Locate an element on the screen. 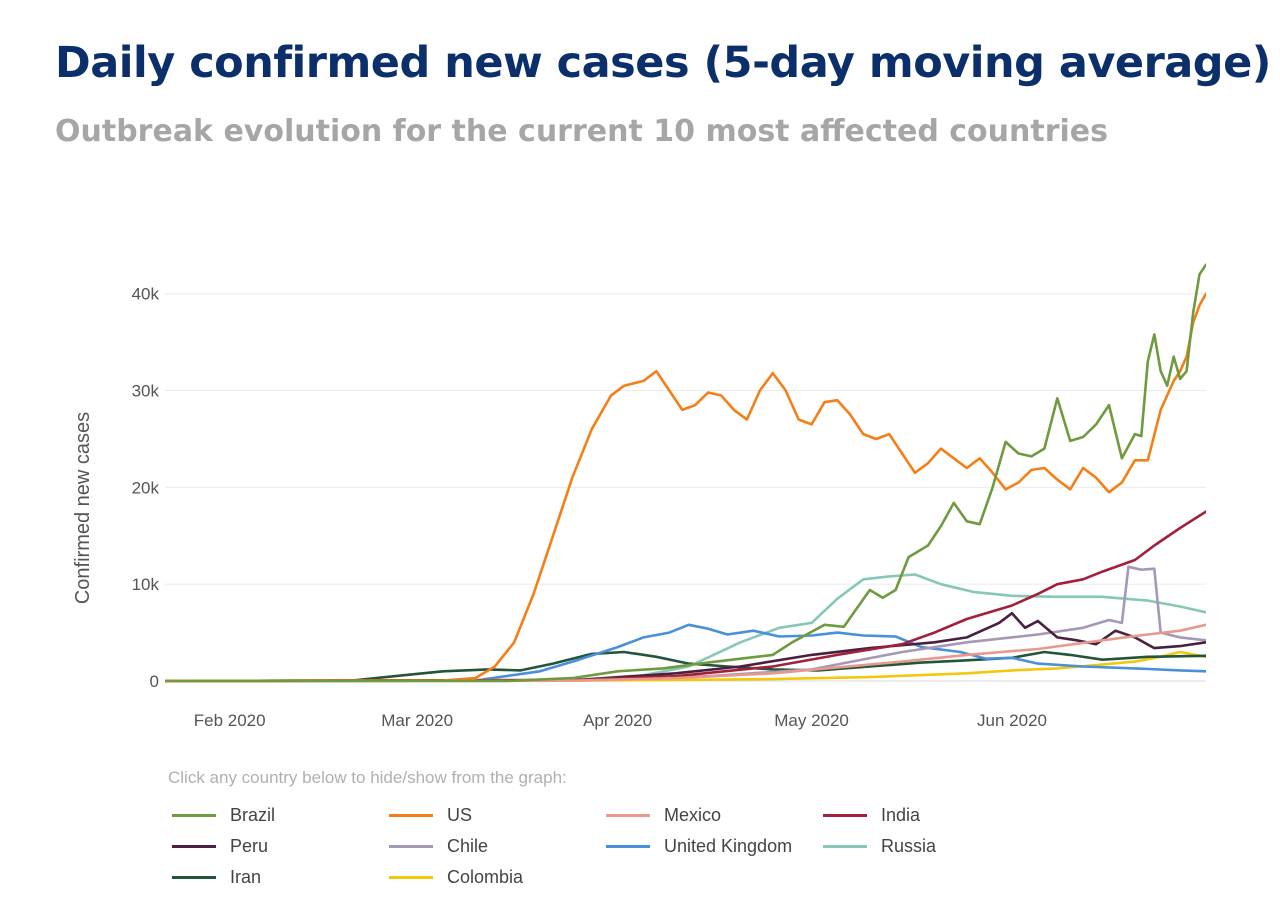 This screenshot has width=1280, height=923. legend-label: Russia is located at coordinates (909, 845).